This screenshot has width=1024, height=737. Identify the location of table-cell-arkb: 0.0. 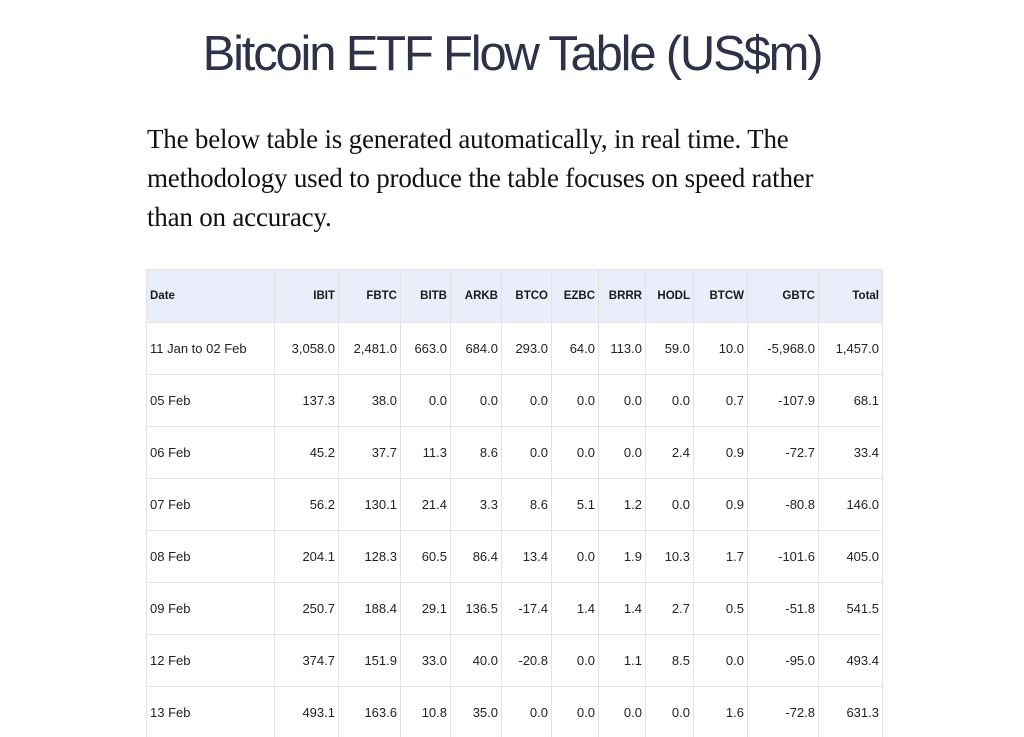
(476, 400).